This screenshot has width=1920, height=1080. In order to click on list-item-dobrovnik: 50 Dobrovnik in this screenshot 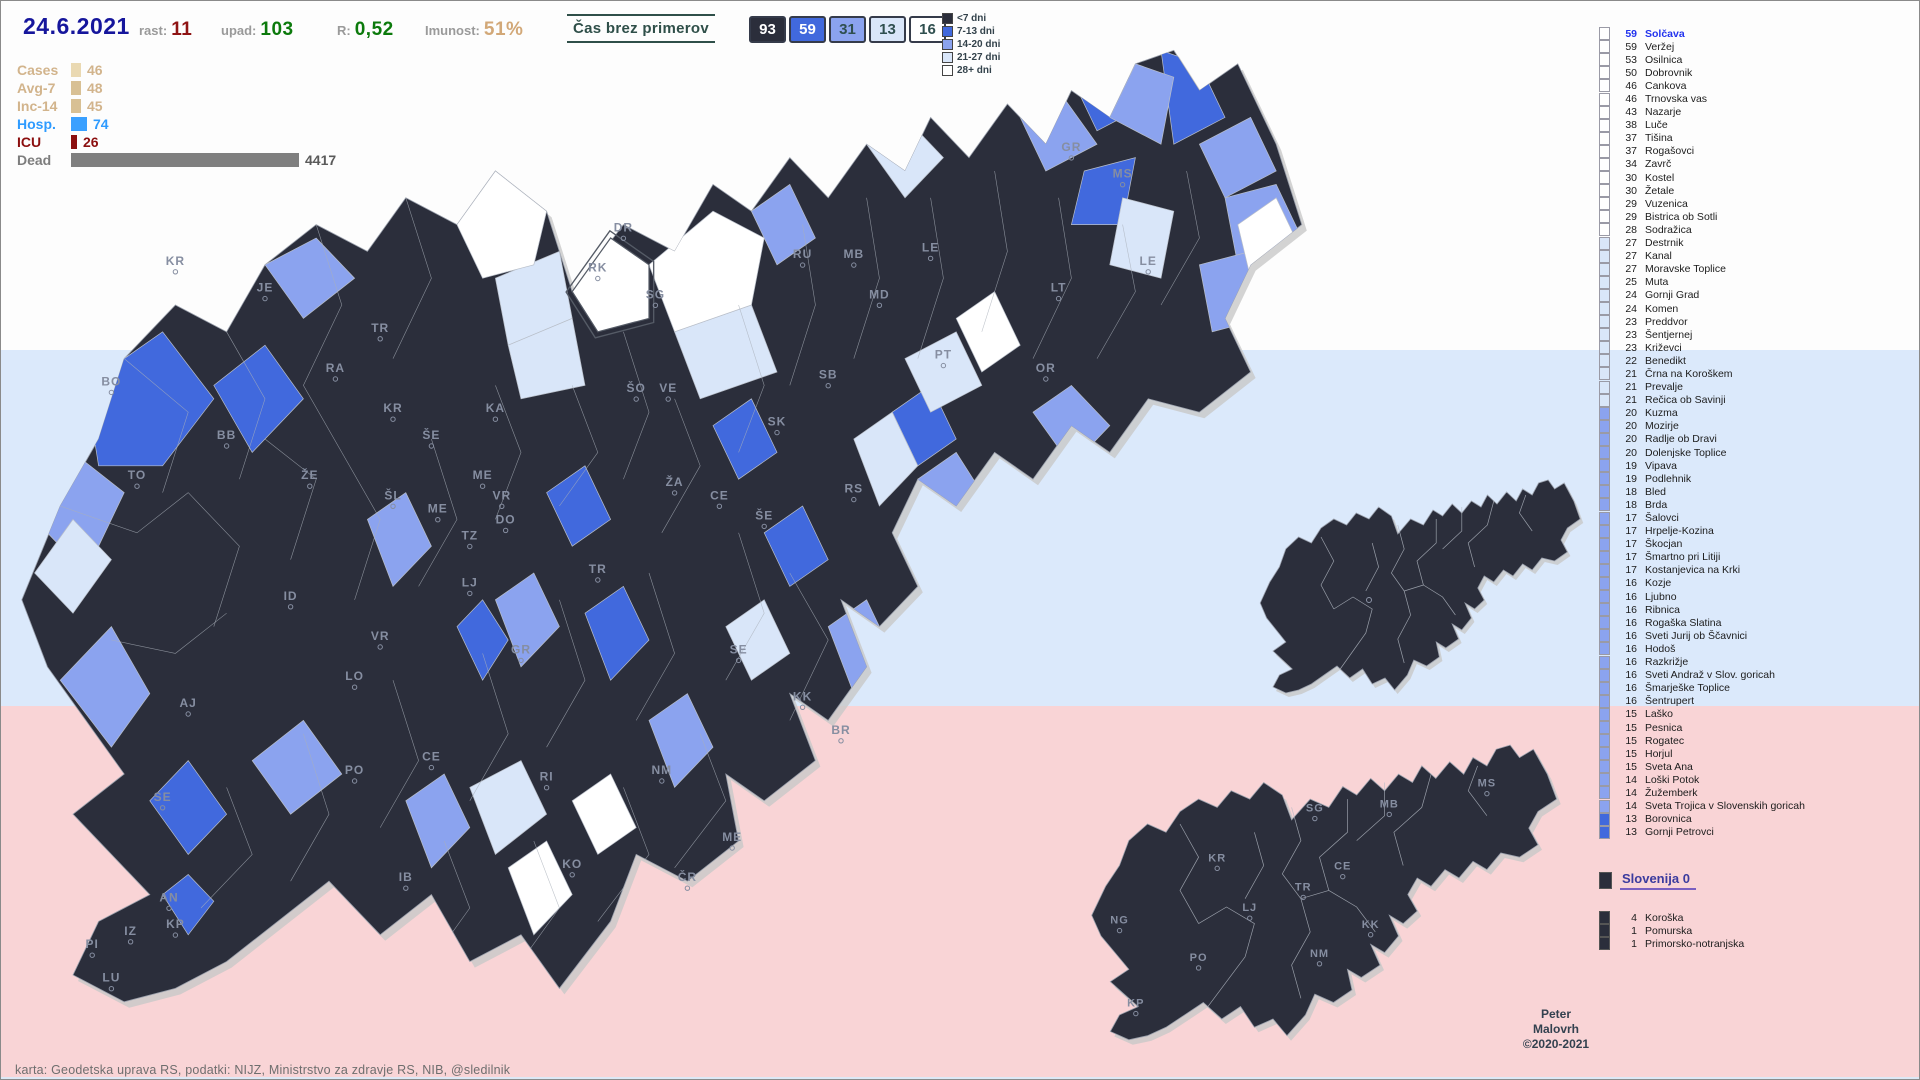, I will do `click(1702, 73)`.